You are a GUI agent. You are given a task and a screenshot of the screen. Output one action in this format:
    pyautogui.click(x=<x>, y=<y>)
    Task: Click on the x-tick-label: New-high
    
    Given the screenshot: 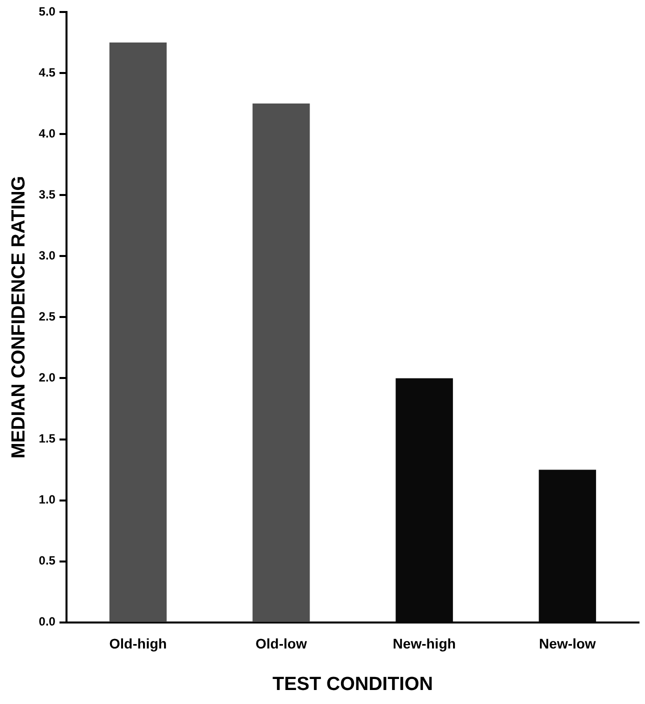 What is the action you would take?
    pyautogui.click(x=424, y=644)
    